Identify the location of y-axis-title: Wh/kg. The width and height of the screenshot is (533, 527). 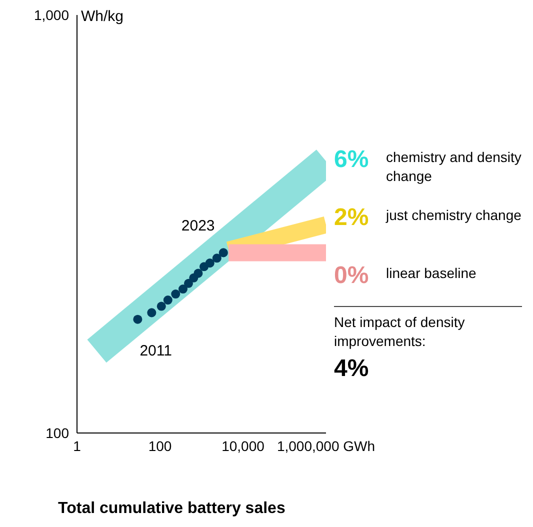
(103, 16).